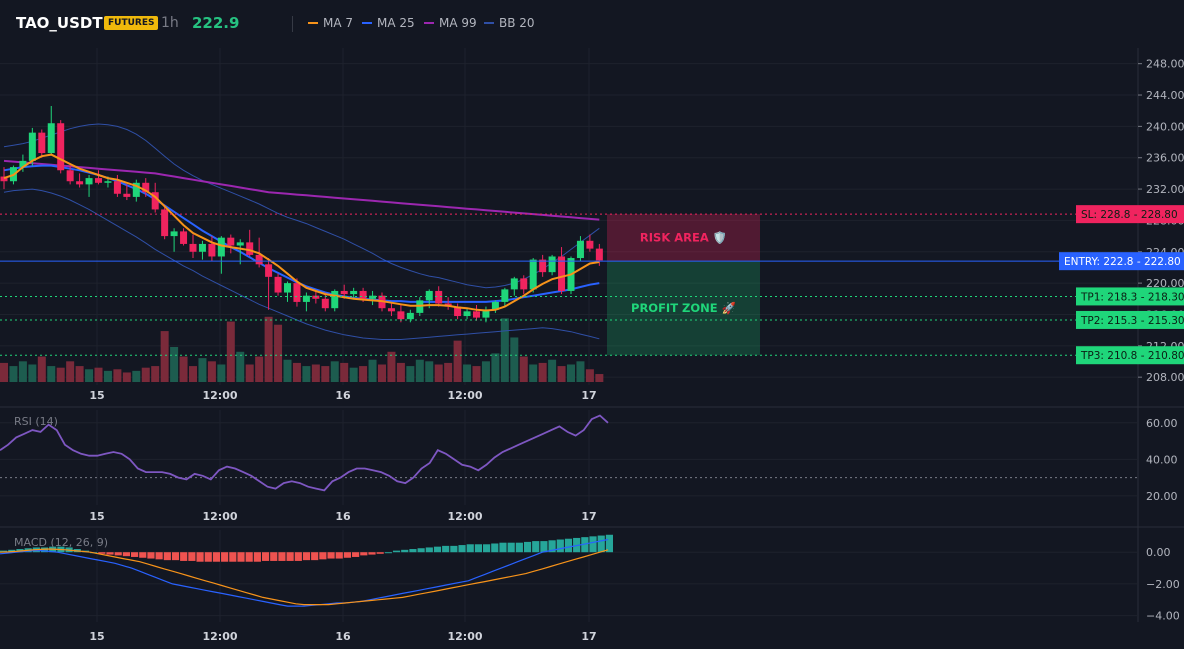 Image resolution: width=1184 pixels, height=649 pixels. Describe the element at coordinates (304, 577) in the screenshot. I see `macd-signal-line` at that location.